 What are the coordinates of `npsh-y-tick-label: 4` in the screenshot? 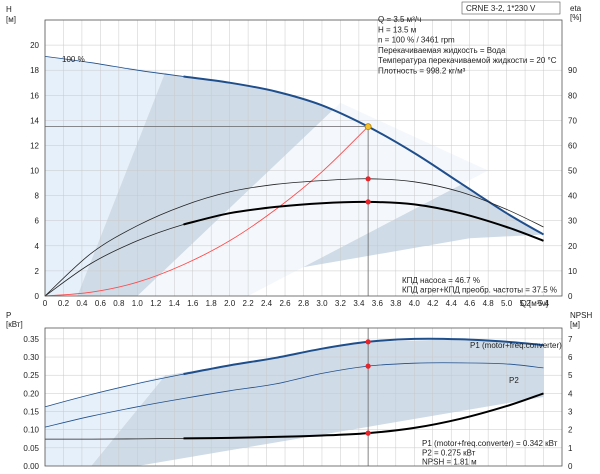 It's located at (570, 393).